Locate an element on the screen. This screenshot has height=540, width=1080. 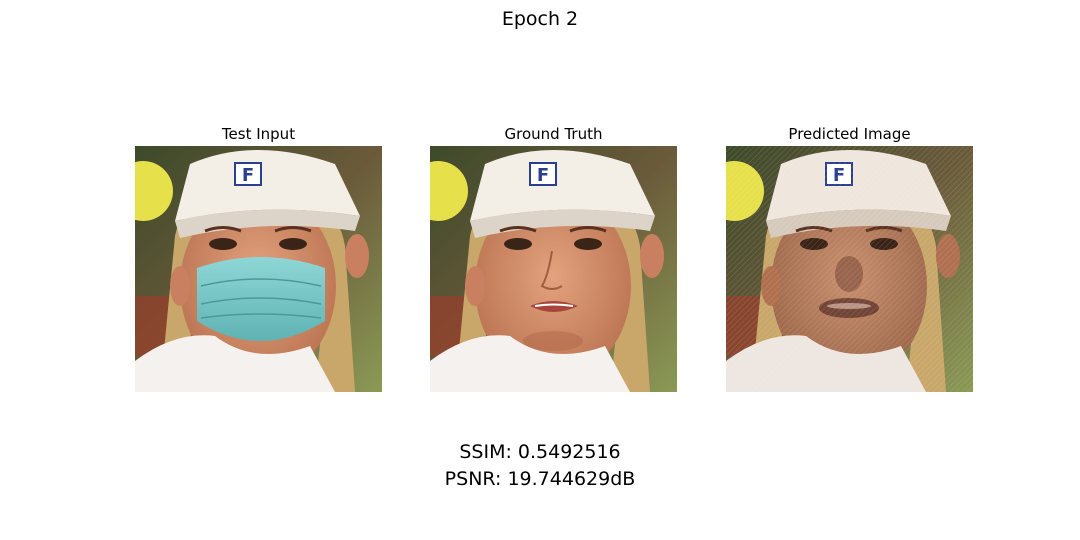
panel-title-ground-truth: Ground Truth is located at coordinates (553, 134).